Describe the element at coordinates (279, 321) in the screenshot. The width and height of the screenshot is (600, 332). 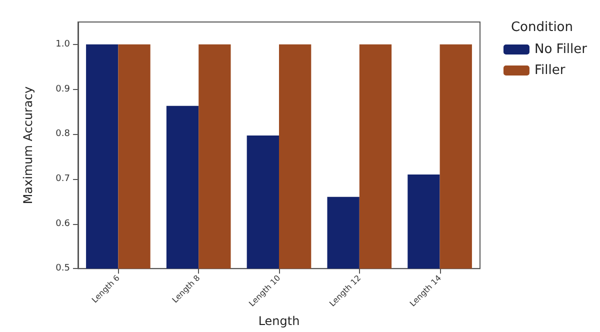
I see `x-axis-title: Length` at that location.